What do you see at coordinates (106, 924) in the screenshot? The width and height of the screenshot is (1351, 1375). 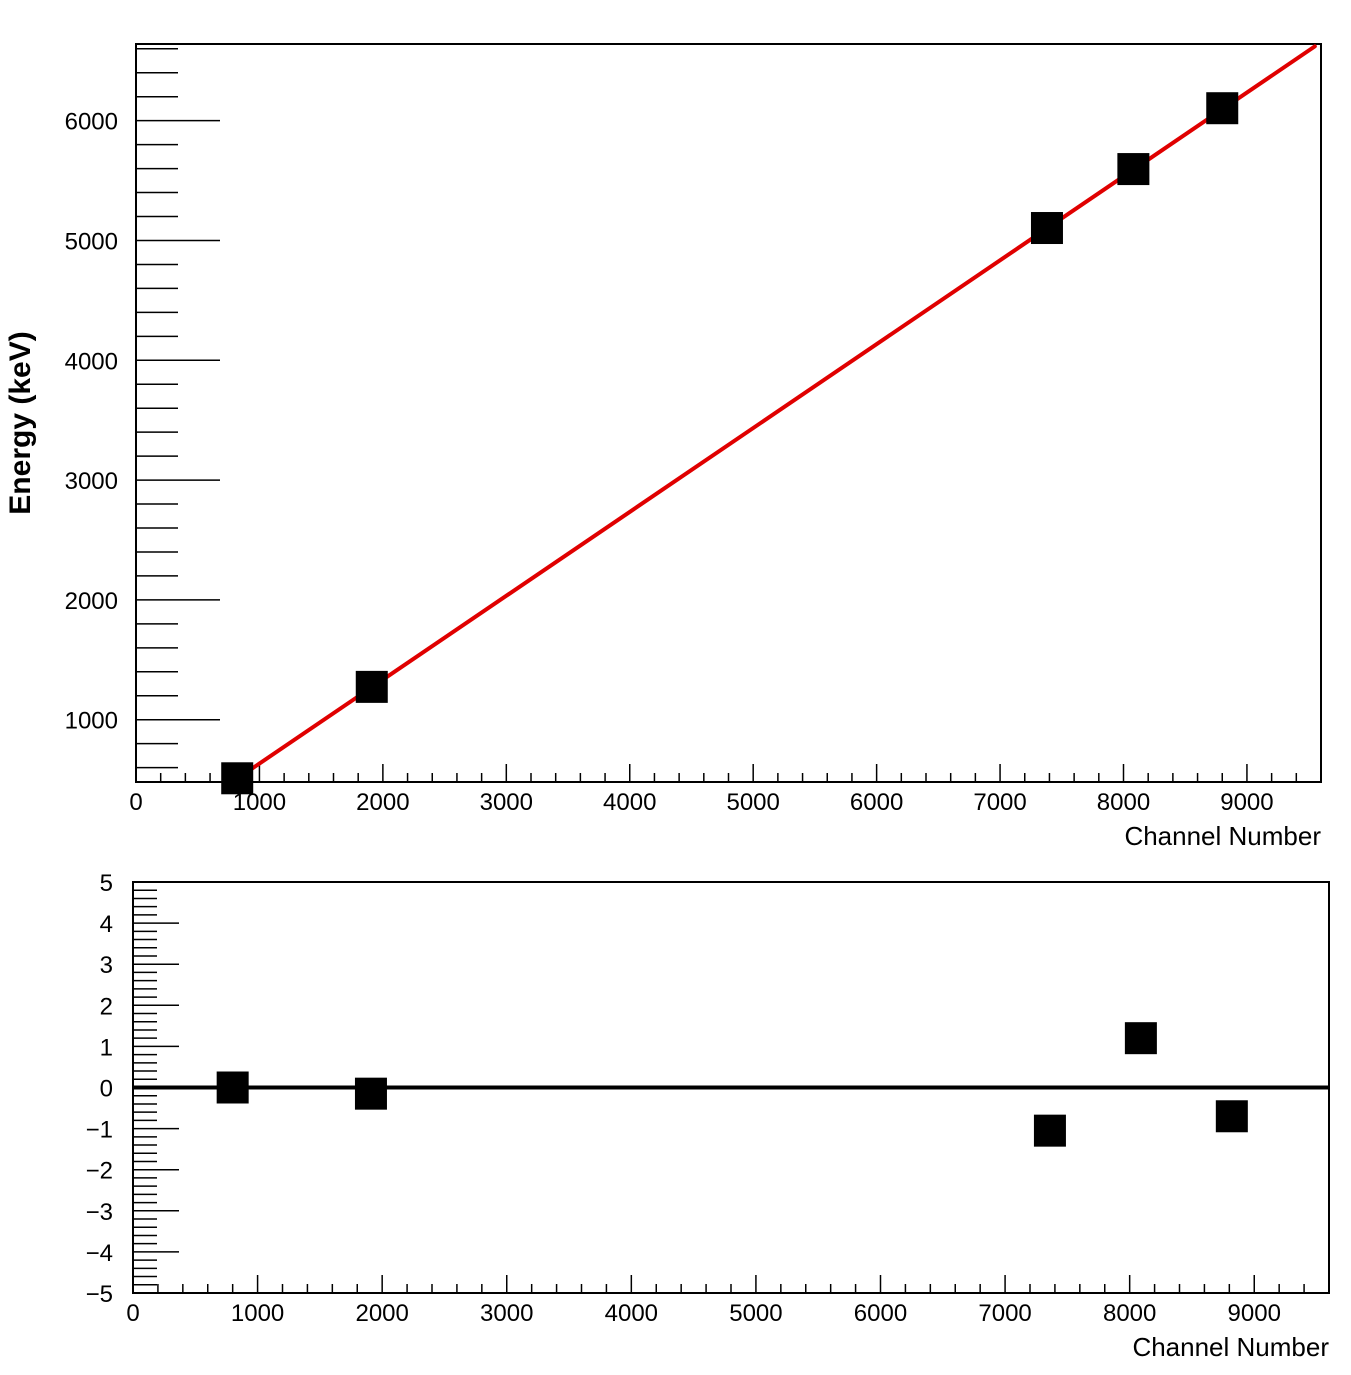 I see `y-tick-label-1-1: 4` at bounding box center [106, 924].